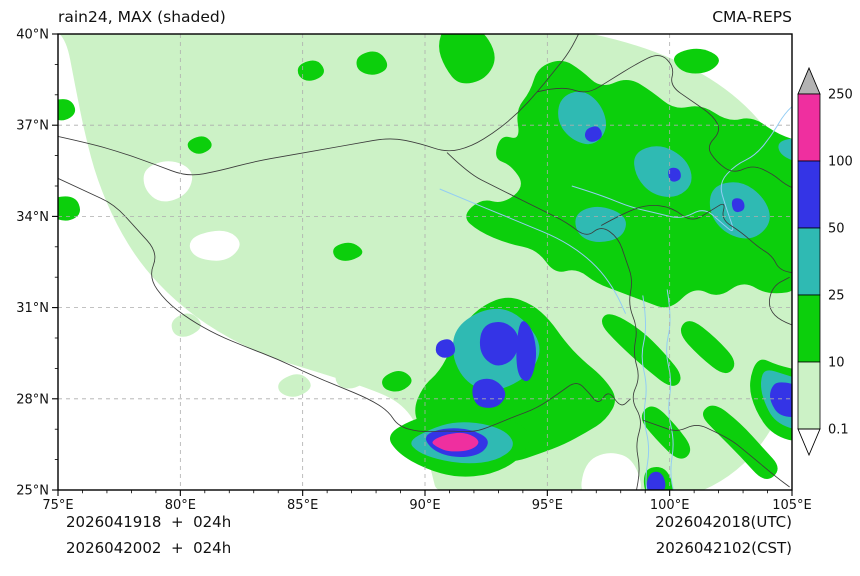  What do you see at coordinates (836, 229) in the screenshot?
I see `colorbar-level-label: 50` at bounding box center [836, 229].